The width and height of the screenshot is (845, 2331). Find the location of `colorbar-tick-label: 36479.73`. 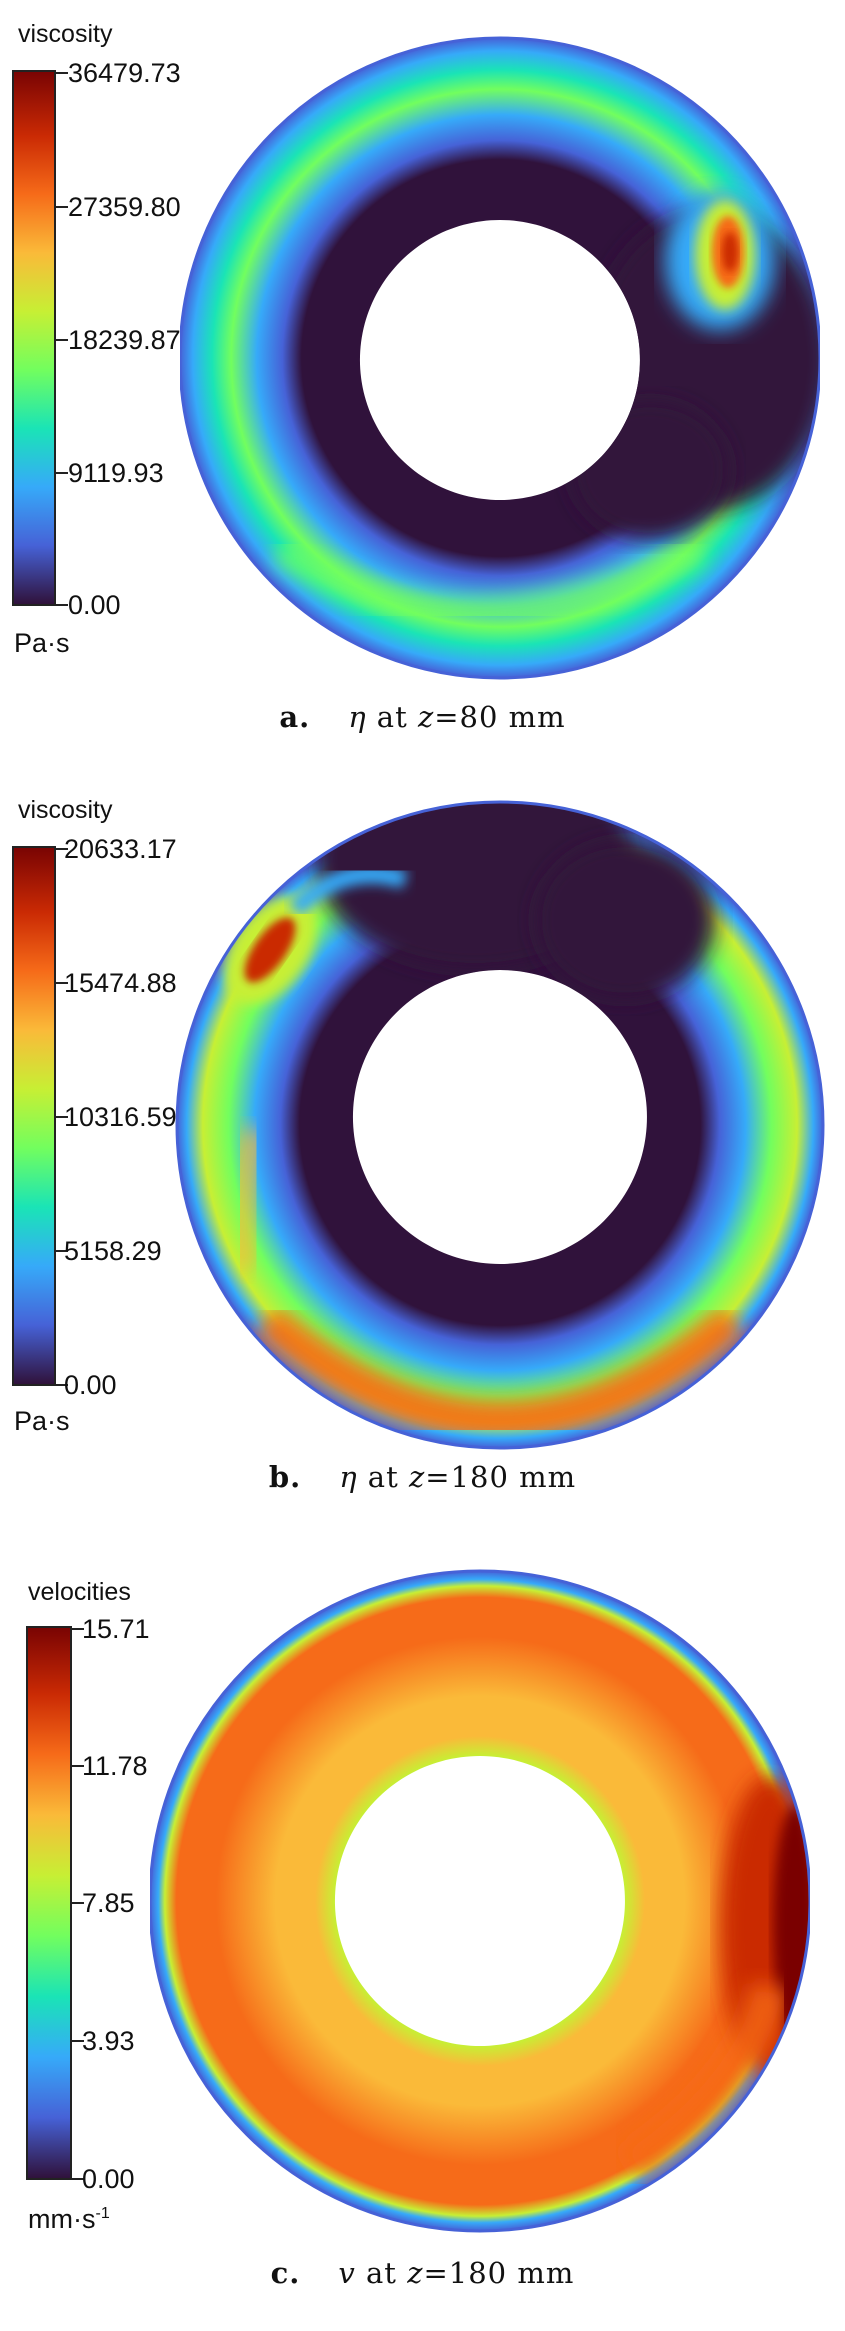

colorbar-tick-label: 36479.73 is located at coordinates (124, 73).